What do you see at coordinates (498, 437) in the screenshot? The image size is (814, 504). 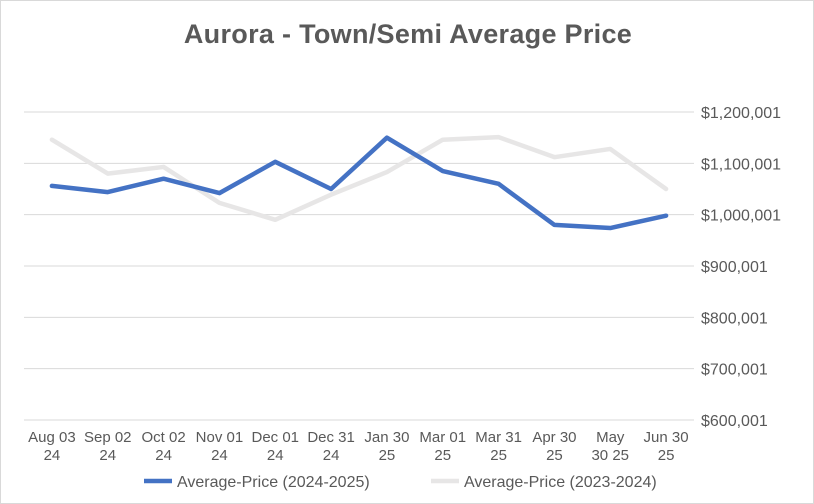 I see `x-tick-label: Mar 31` at bounding box center [498, 437].